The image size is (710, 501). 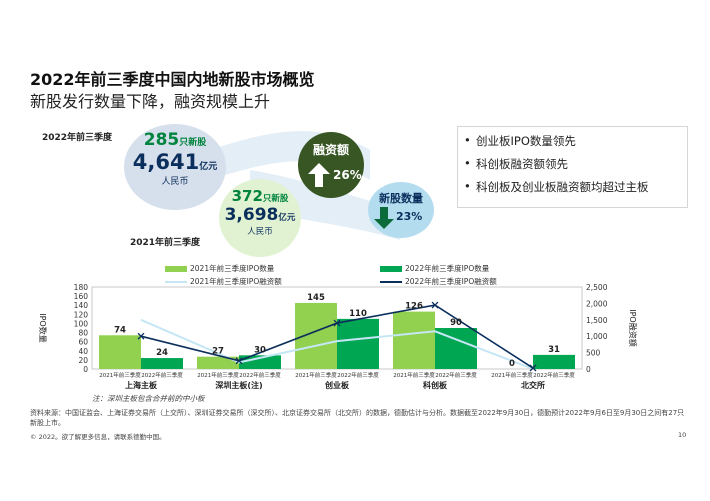 What do you see at coordinates (83, 360) in the screenshot?
I see `y-tick-label: 20` at bounding box center [83, 360].